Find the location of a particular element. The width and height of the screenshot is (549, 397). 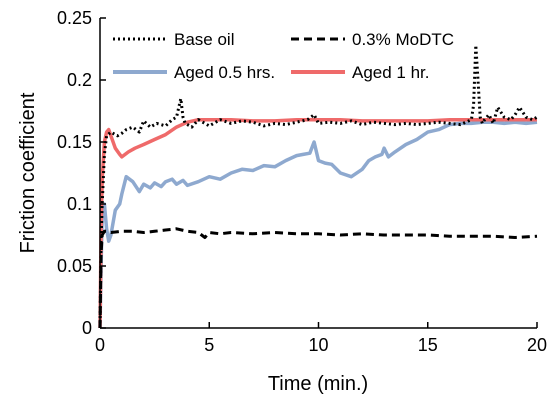

y-tick-label: 0.05 is located at coordinates (74, 266).